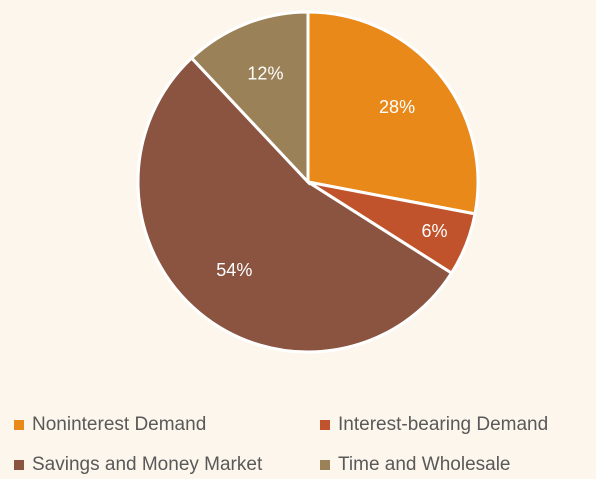  What do you see at coordinates (434, 231) in the screenshot?
I see `data-label: 6%` at bounding box center [434, 231].